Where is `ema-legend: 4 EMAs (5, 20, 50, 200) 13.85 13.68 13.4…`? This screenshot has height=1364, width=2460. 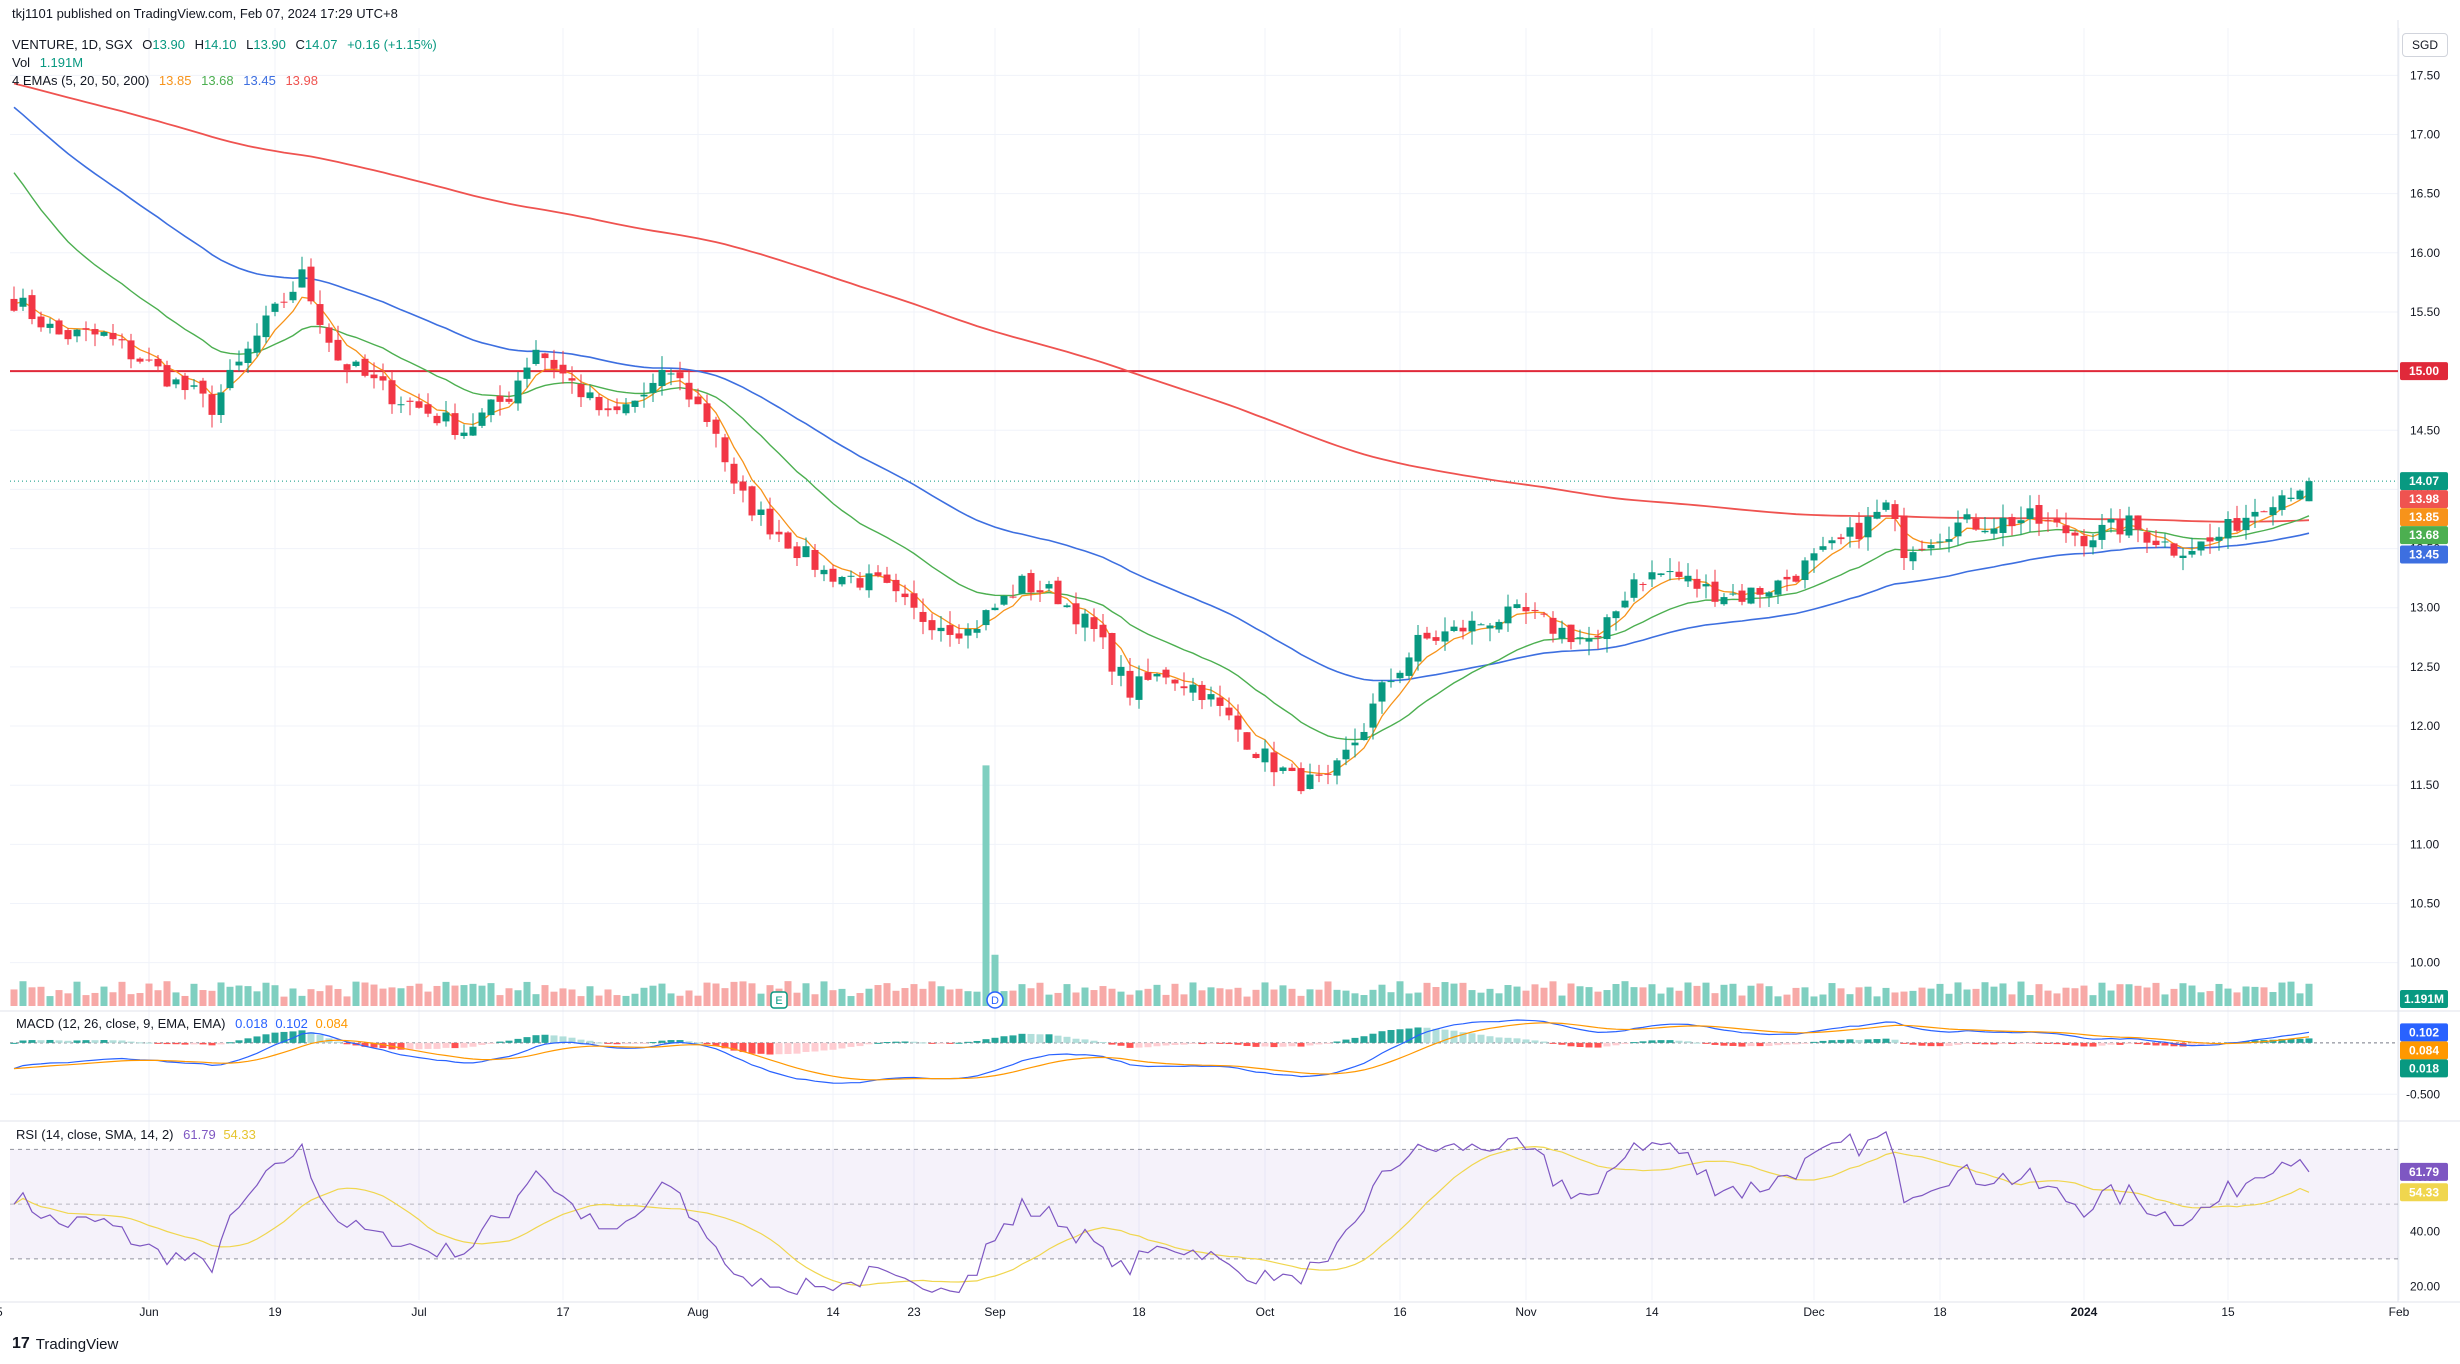 ema-legend: 4 EMAs (5, 20, 50, 200) 13.85 13.68 13.4… is located at coordinates (168, 80).